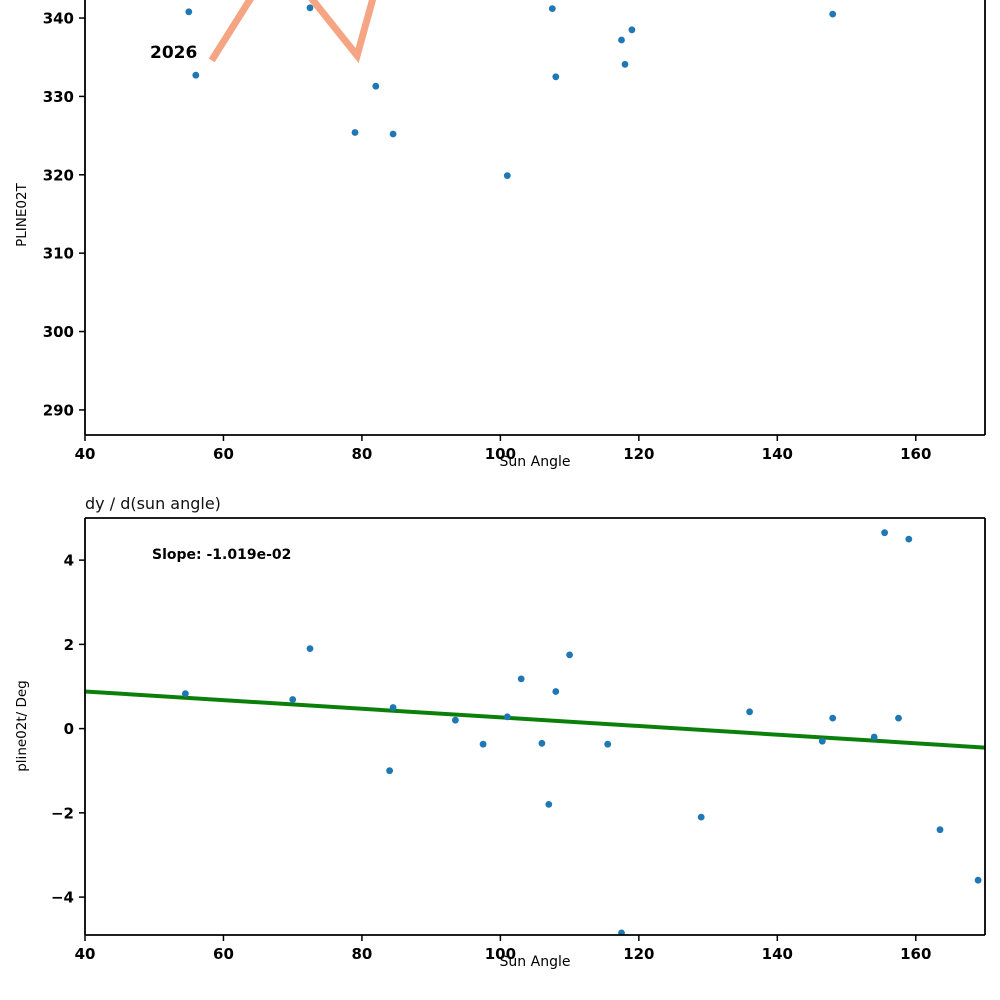 The height and width of the screenshot is (1000, 1000). I want to click on top-y-axis-label: PLINE02T, so click(22, 215).